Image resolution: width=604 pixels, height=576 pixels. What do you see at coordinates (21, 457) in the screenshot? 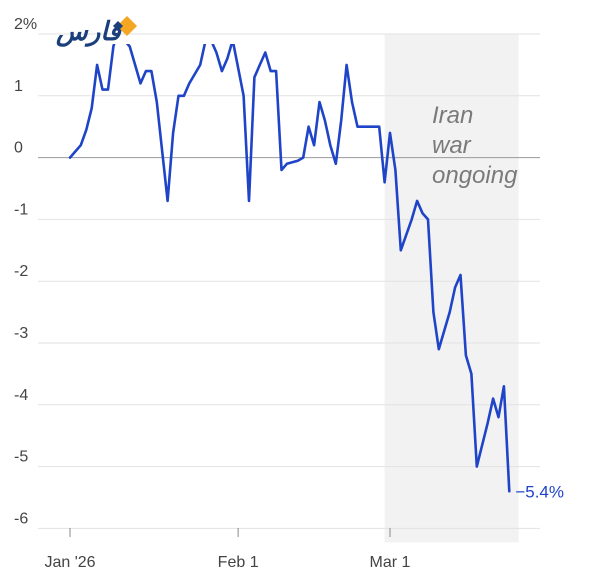
I see `y-tick-label: -5` at bounding box center [21, 457].